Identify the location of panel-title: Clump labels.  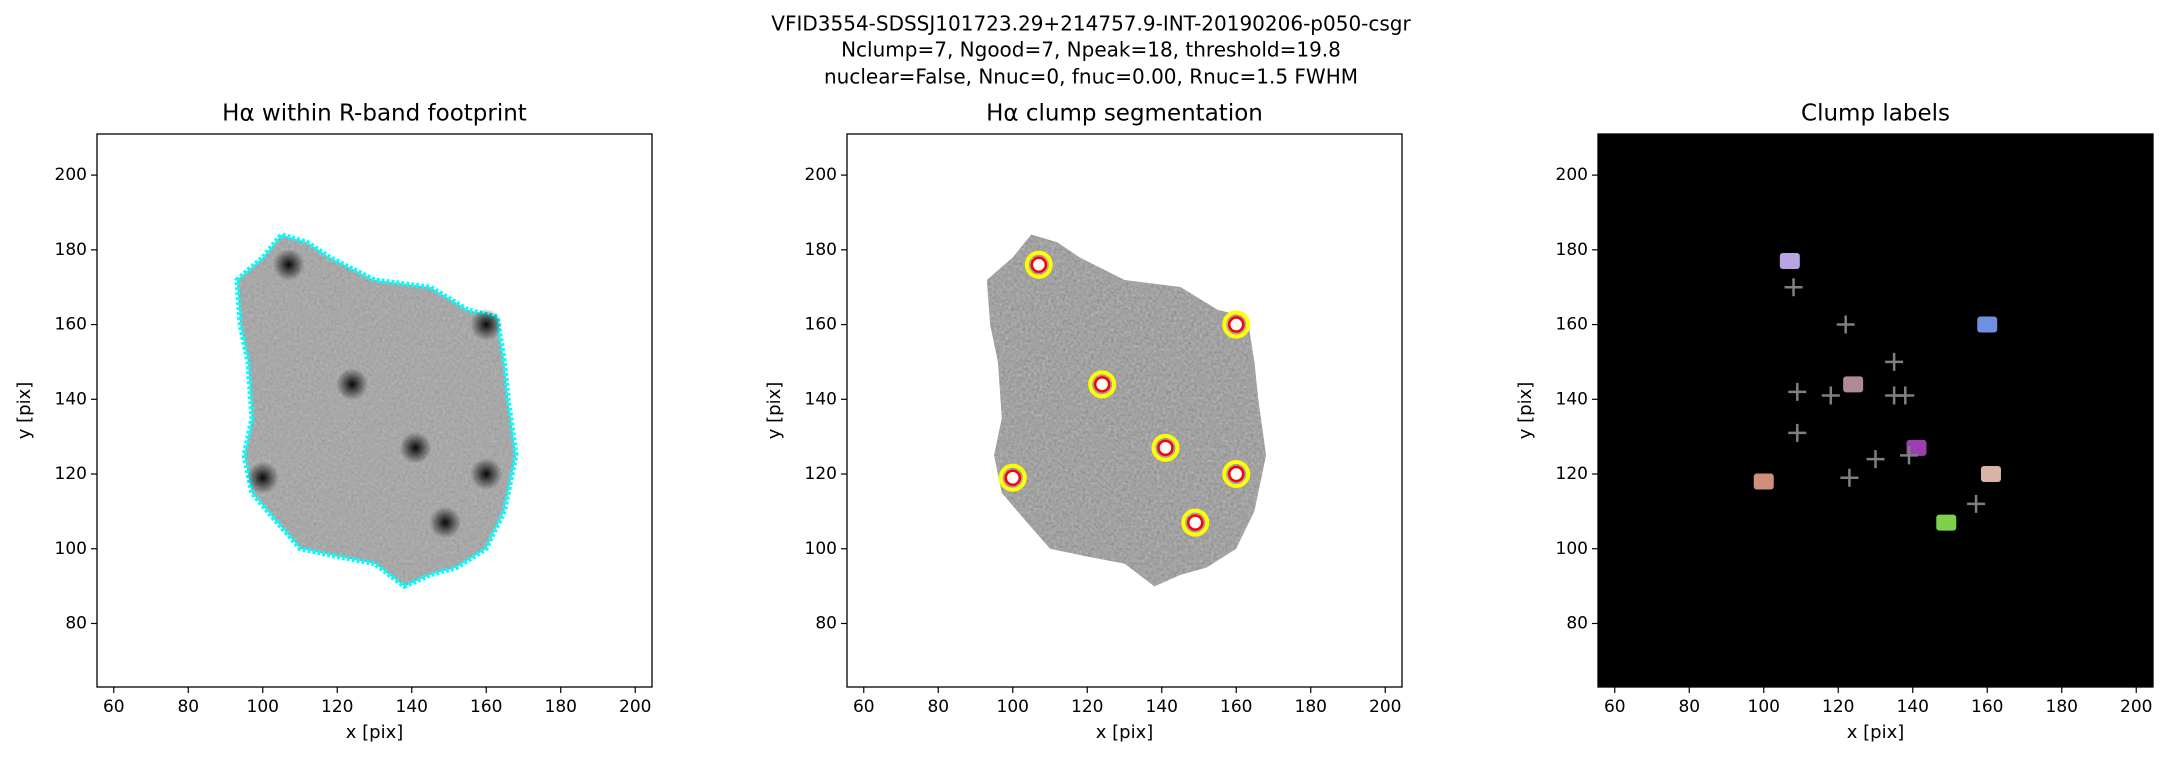
(1875, 114).